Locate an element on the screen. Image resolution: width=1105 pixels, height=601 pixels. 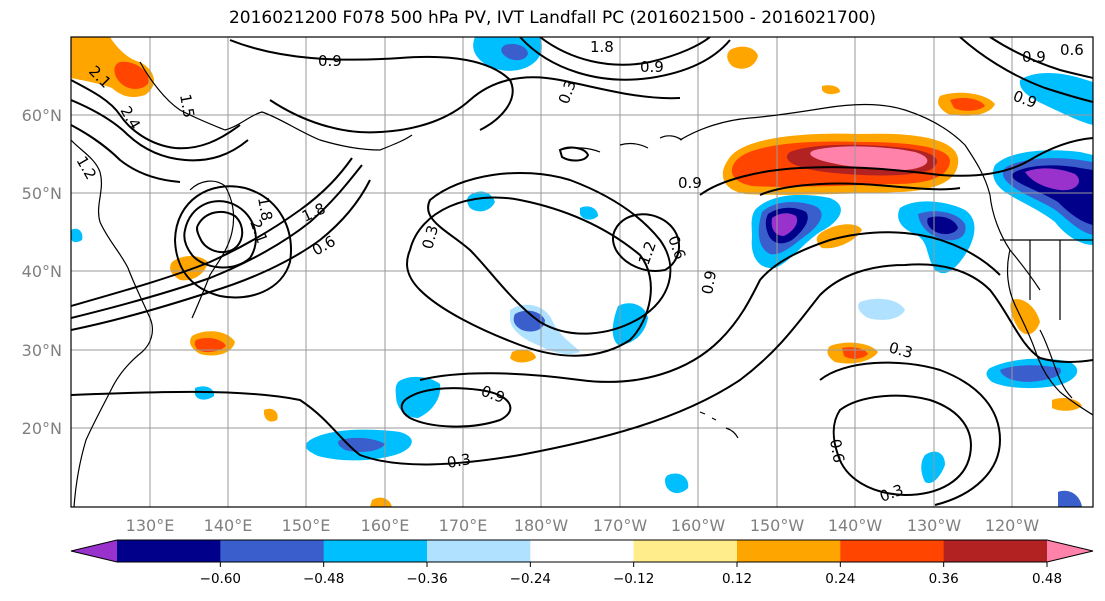
hawaii is located at coordinates (719, 425).